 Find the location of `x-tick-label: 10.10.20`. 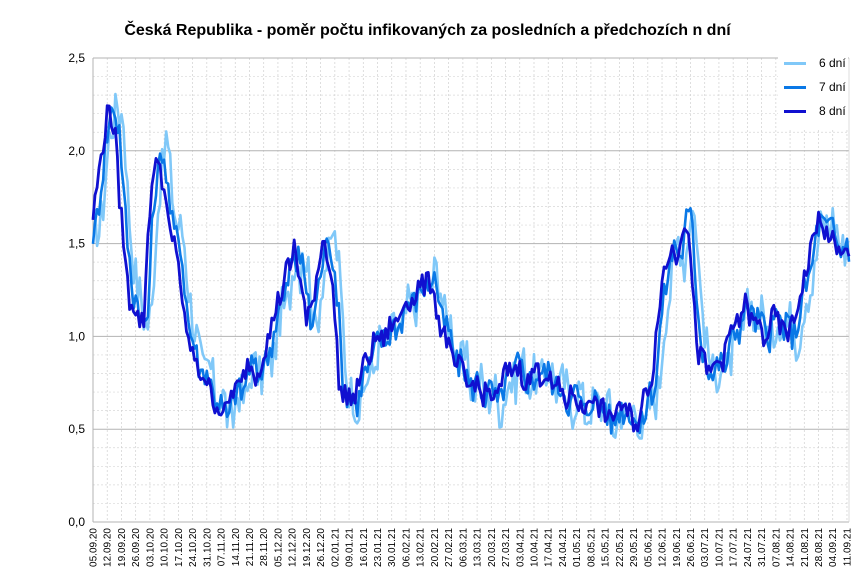

x-tick-label: 10.10.20 is located at coordinates (165, 547).